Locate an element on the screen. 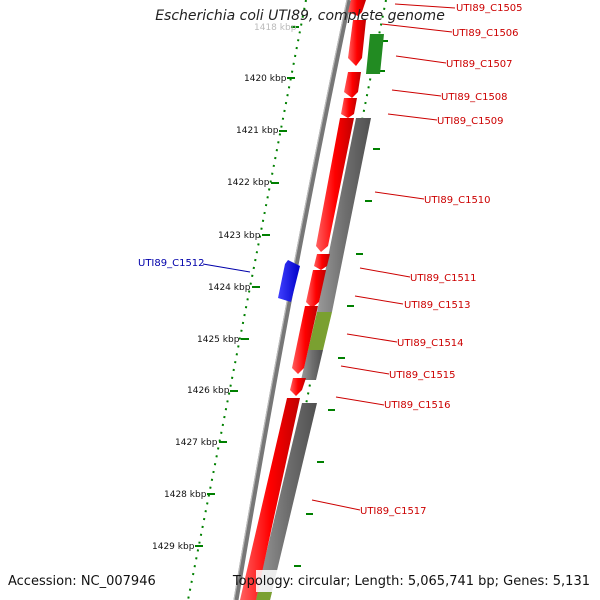  feature-green is located at coordinates (375, 54).